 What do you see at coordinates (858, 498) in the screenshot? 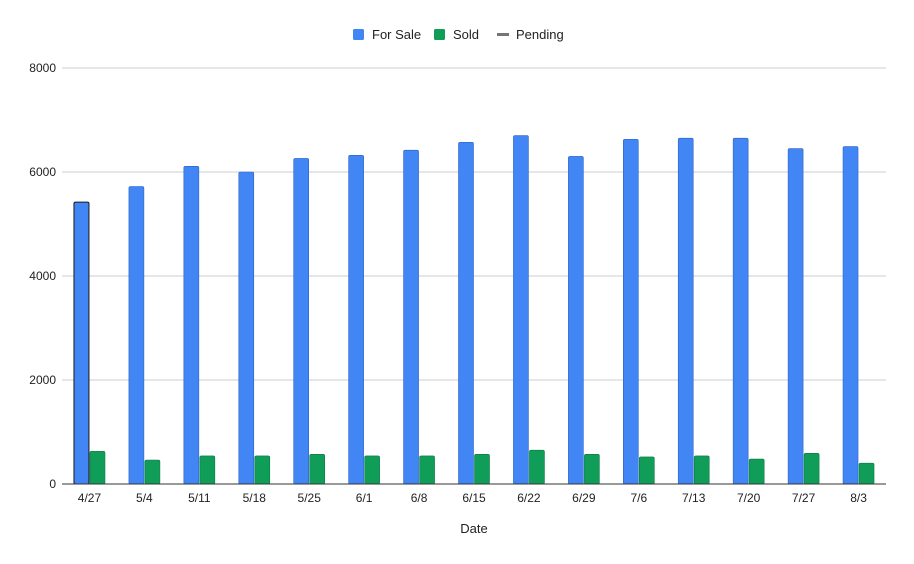
I see `x-tick-label: 8/3` at bounding box center [858, 498].